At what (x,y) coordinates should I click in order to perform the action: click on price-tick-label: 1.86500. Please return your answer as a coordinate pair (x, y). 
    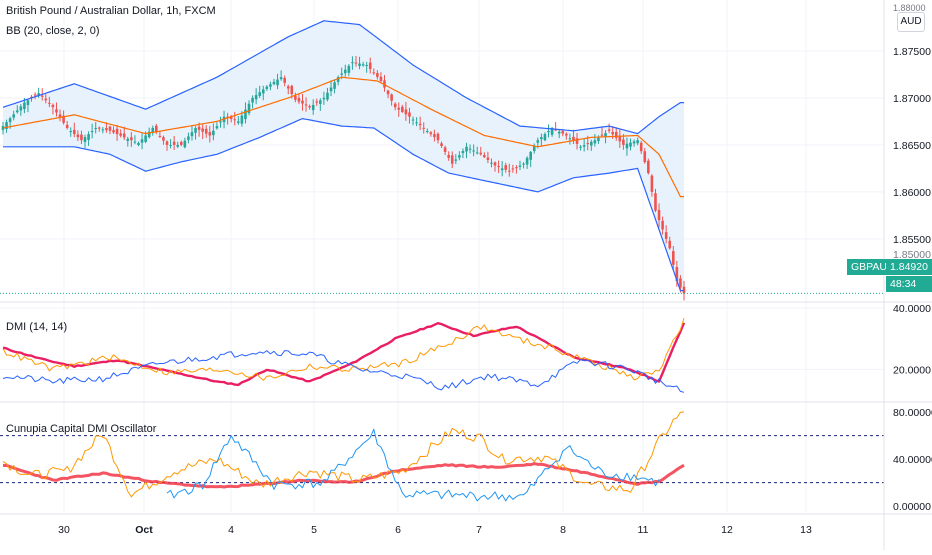
    Looking at the image, I should click on (912, 146).